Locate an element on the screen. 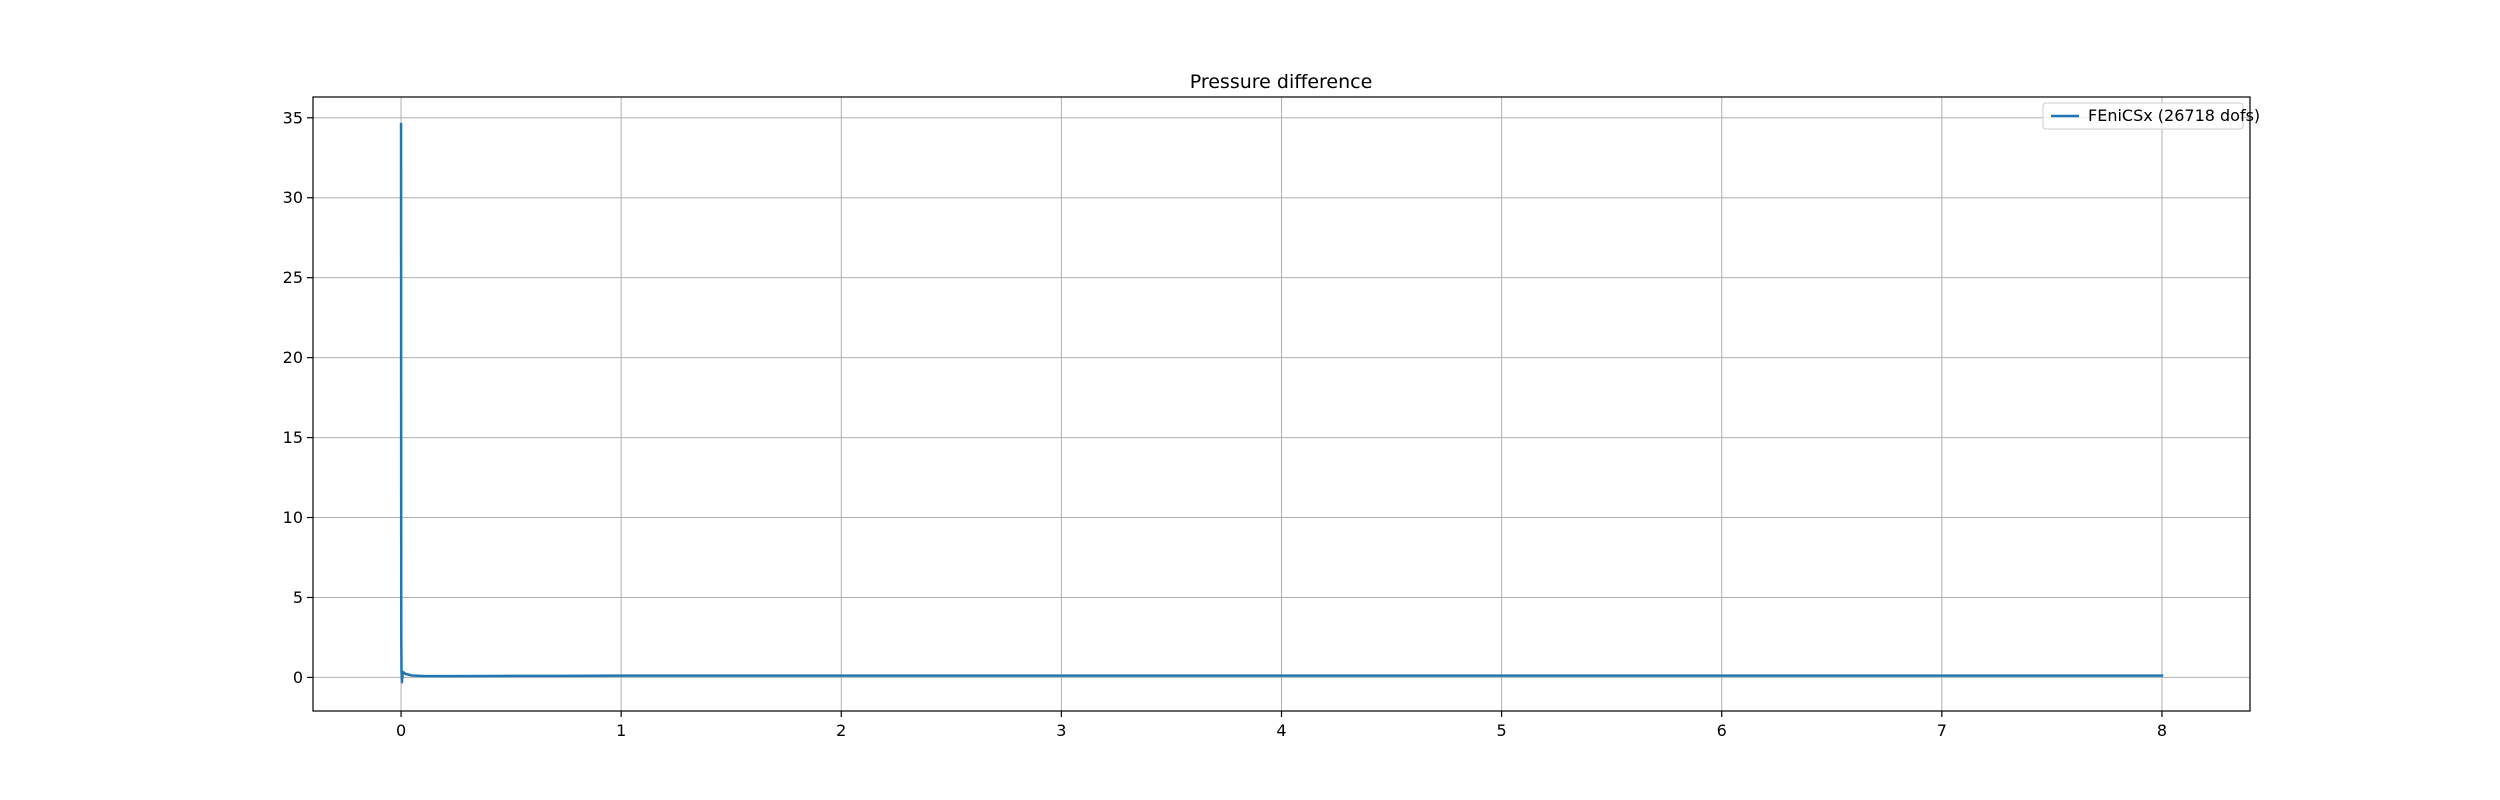 The image size is (2500, 800). legend-box is located at coordinates (2143, 116).